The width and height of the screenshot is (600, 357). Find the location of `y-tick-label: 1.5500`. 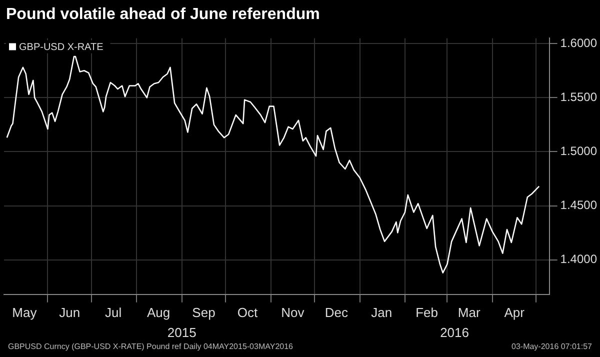

y-tick-label: 1.5500 is located at coordinates (579, 97).